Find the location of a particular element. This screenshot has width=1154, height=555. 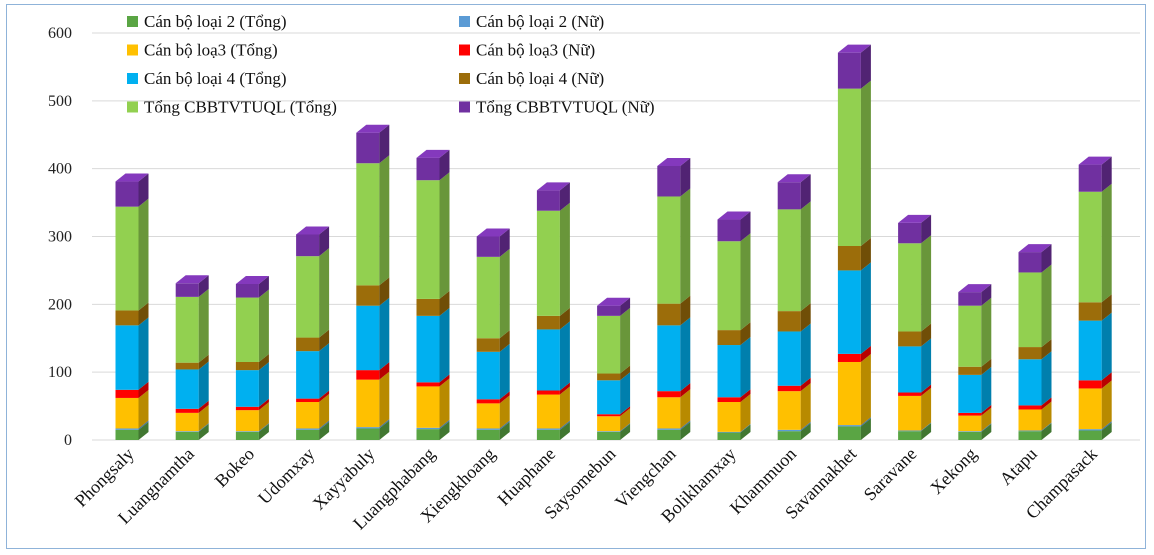

y-tick-label: 500 is located at coordinates (60, 101).